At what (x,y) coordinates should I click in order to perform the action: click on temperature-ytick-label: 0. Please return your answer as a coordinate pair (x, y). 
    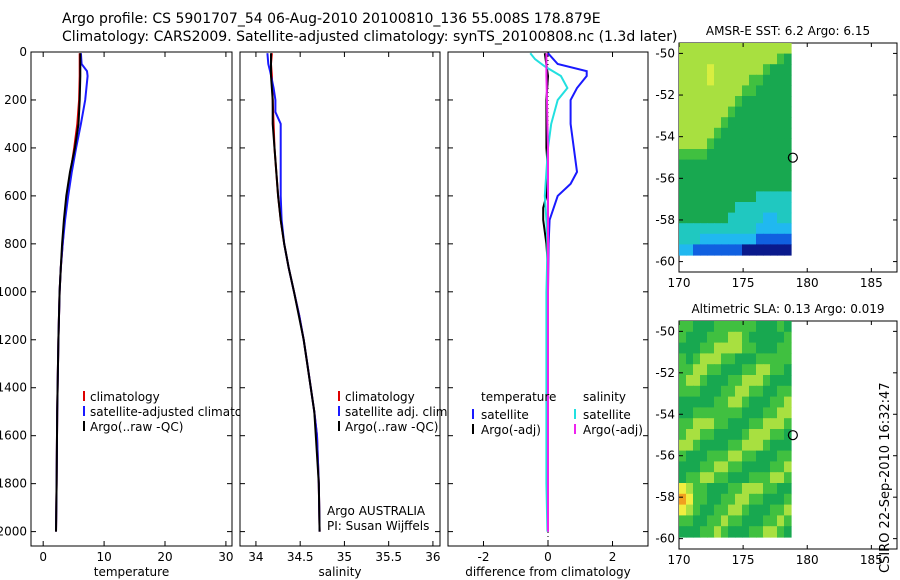
    Looking at the image, I should click on (23, 52).